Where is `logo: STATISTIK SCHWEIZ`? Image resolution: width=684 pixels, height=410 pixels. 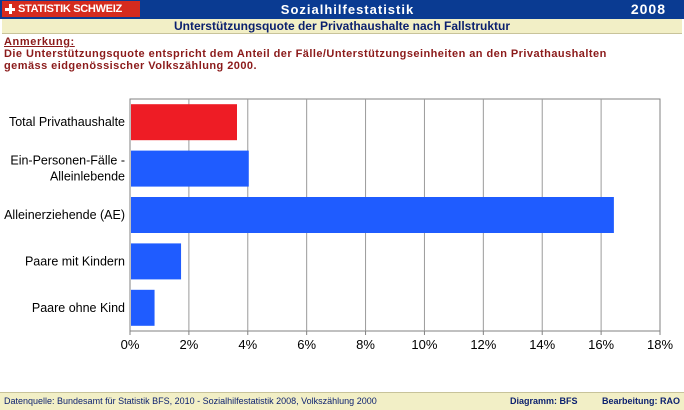 logo: STATISTIK SCHWEIZ is located at coordinates (71, 9).